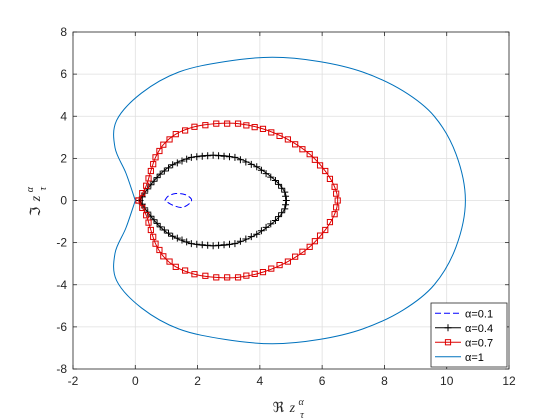  Describe the element at coordinates (61, 285) in the screenshot. I see `y-tick-label: -4` at that location.